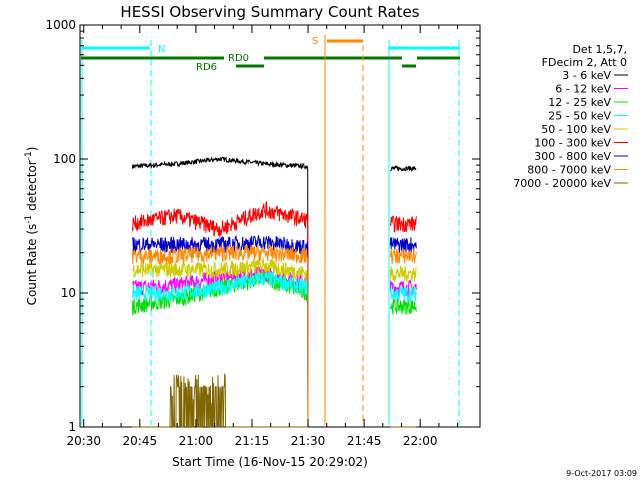 The image size is (640, 480). What do you see at coordinates (308, 441) in the screenshot?
I see `x-tick-label: 21:30` at bounding box center [308, 441].